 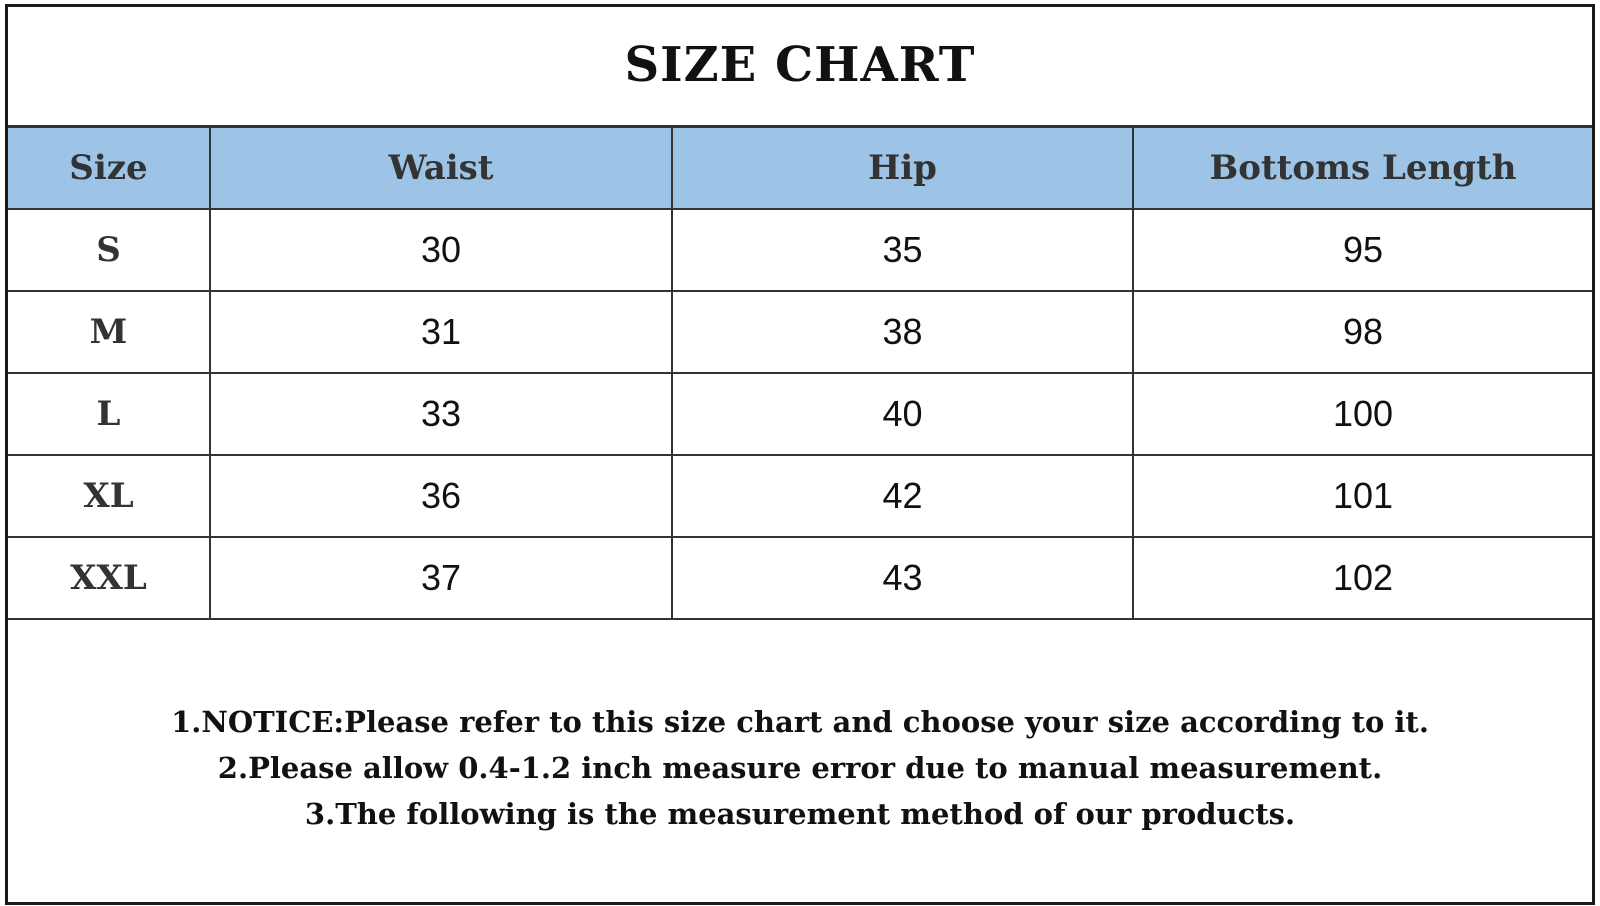 What do you see at coordinates (441, 332) in the screenshot?
I see `waist-cell: 31` at bounding box center [441, 332].